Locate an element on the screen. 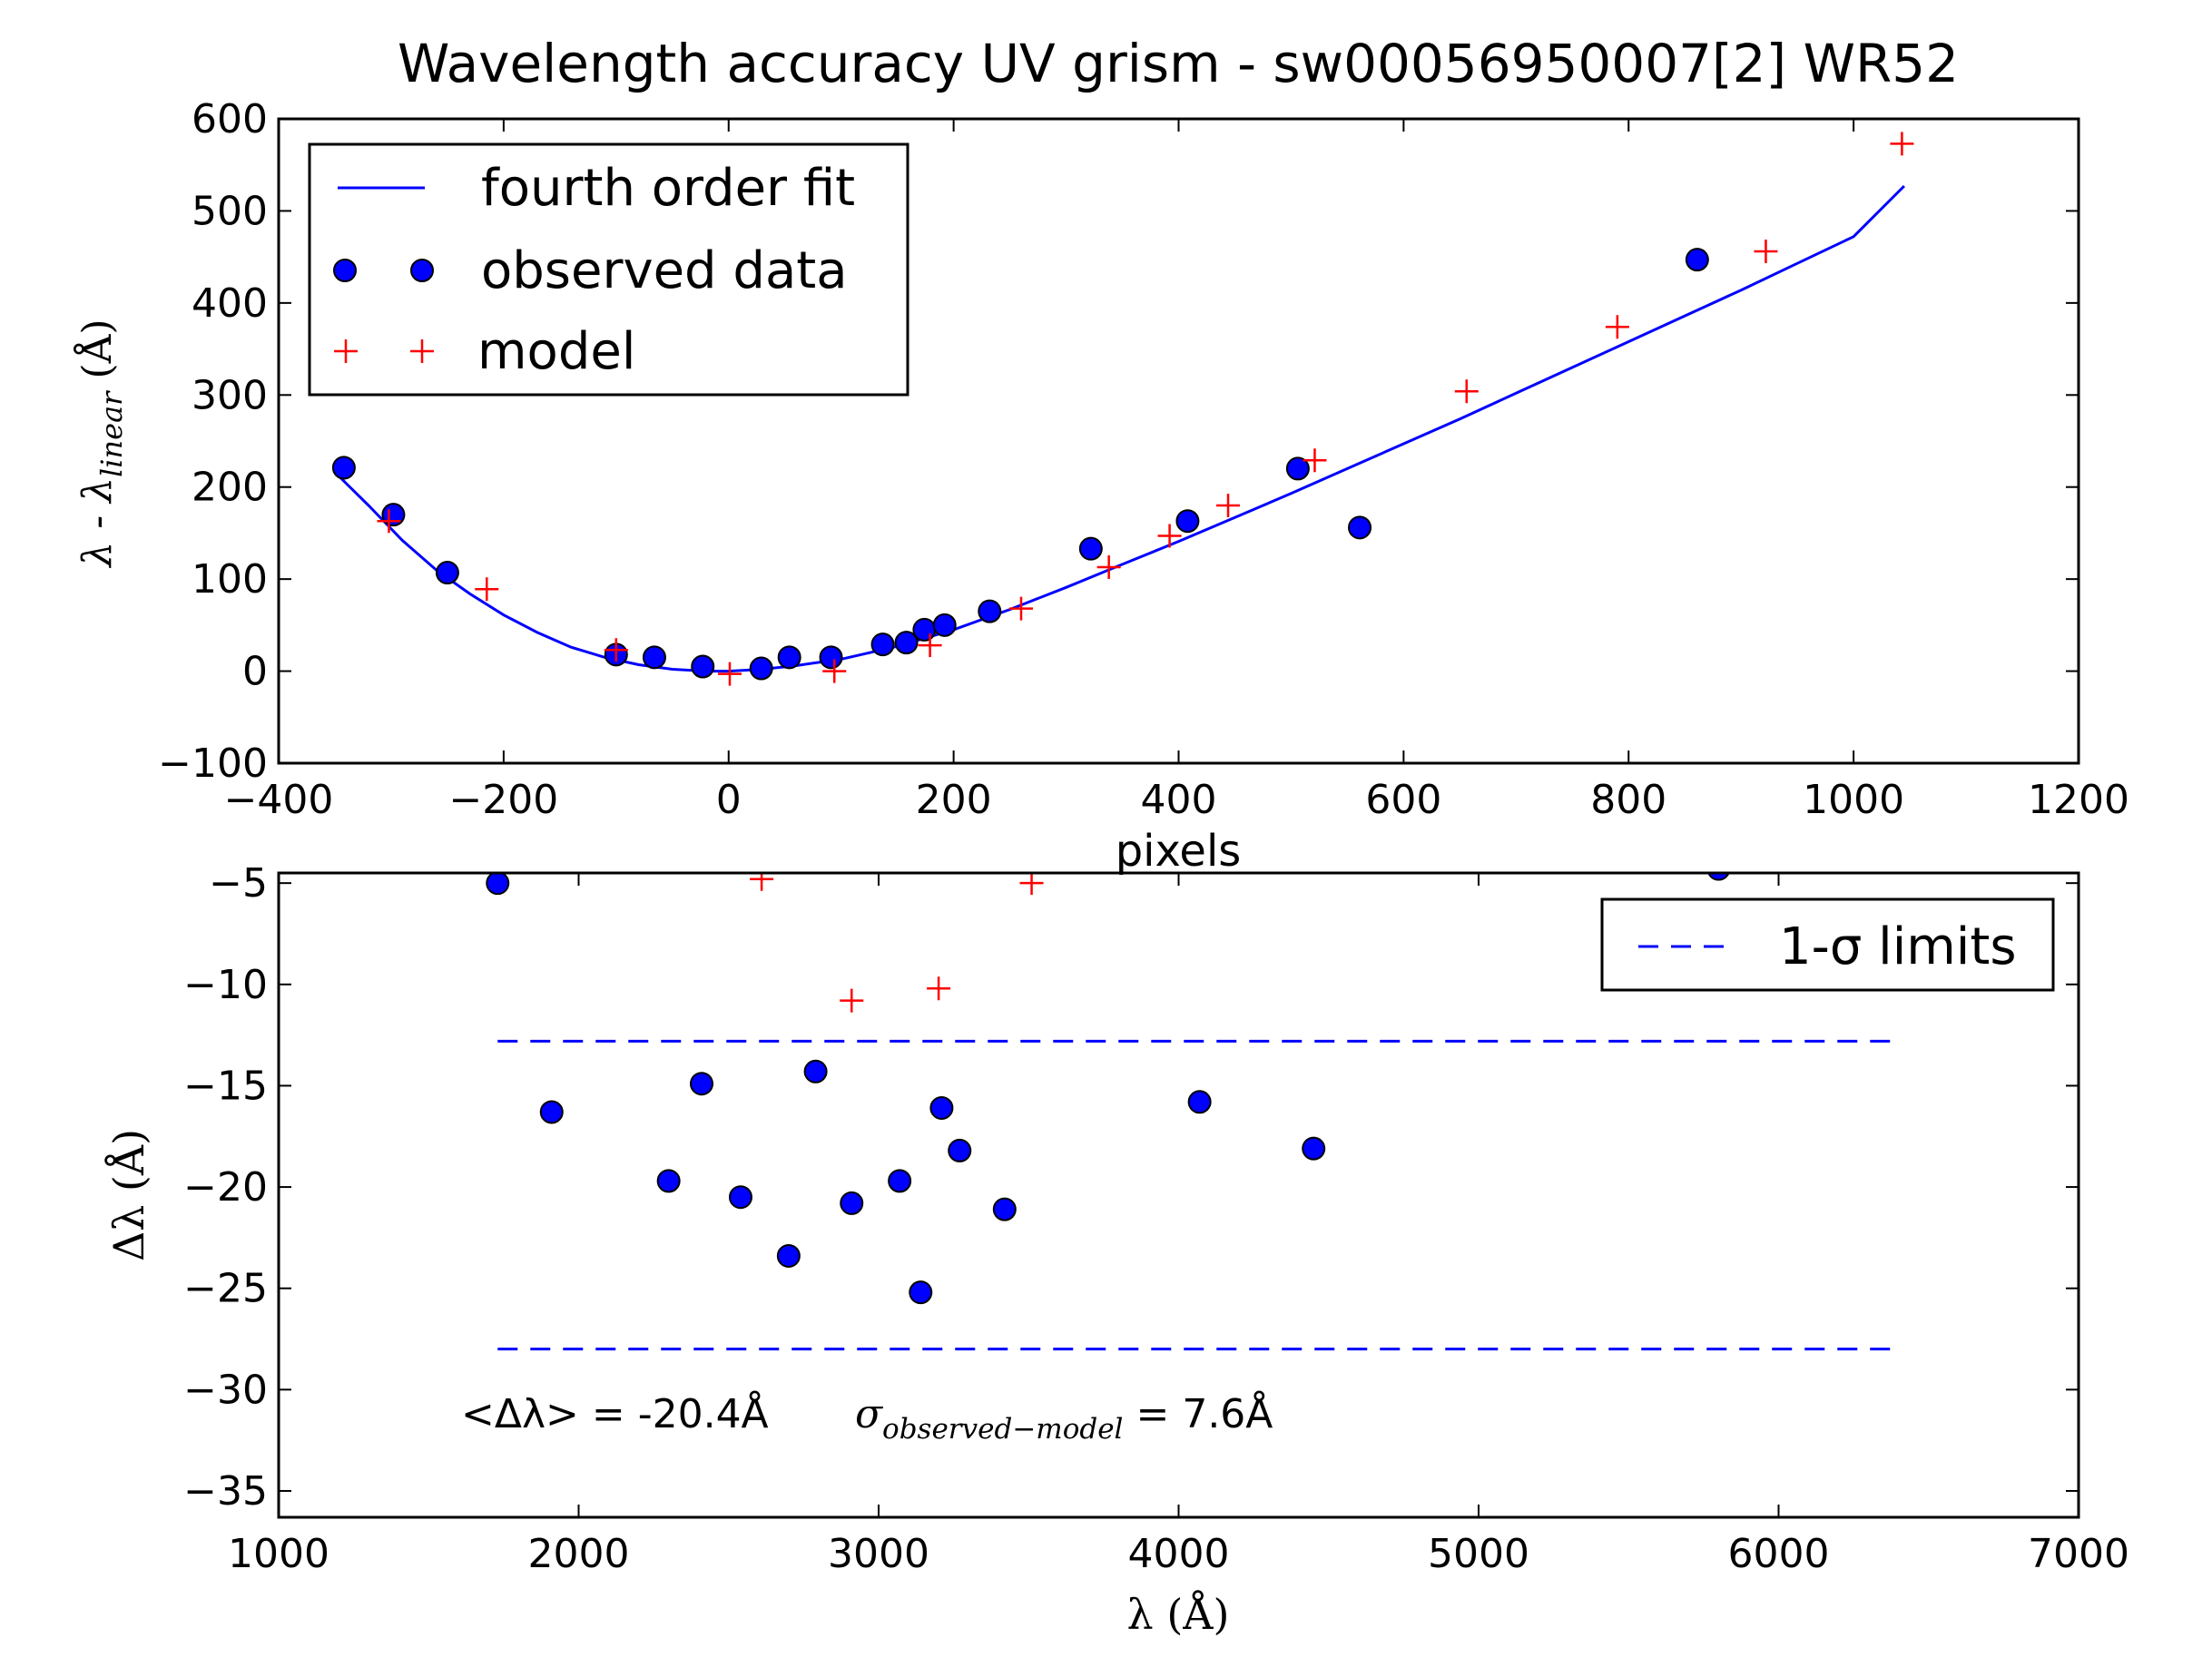 The height and width of the screenshot is (1667, 2212). bottom-x-tick-label: 6000 is located at coordinates (1779, 1554).